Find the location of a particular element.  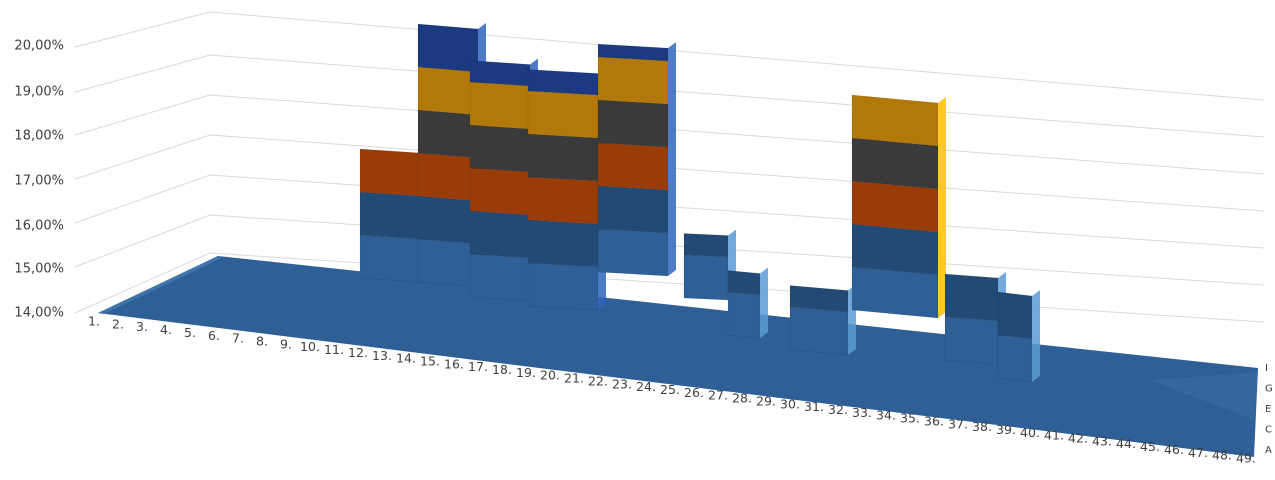

x-tick-label: 11. is located at coordinates (334, 349).